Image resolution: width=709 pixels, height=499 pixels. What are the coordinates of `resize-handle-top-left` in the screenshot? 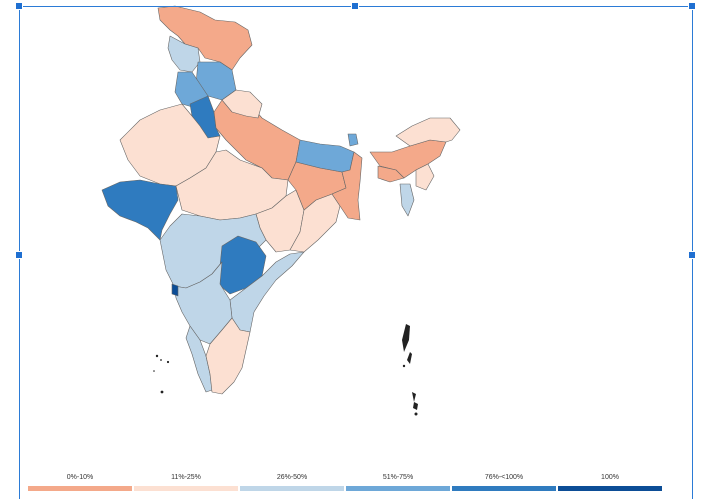 It's located at (19, 6).